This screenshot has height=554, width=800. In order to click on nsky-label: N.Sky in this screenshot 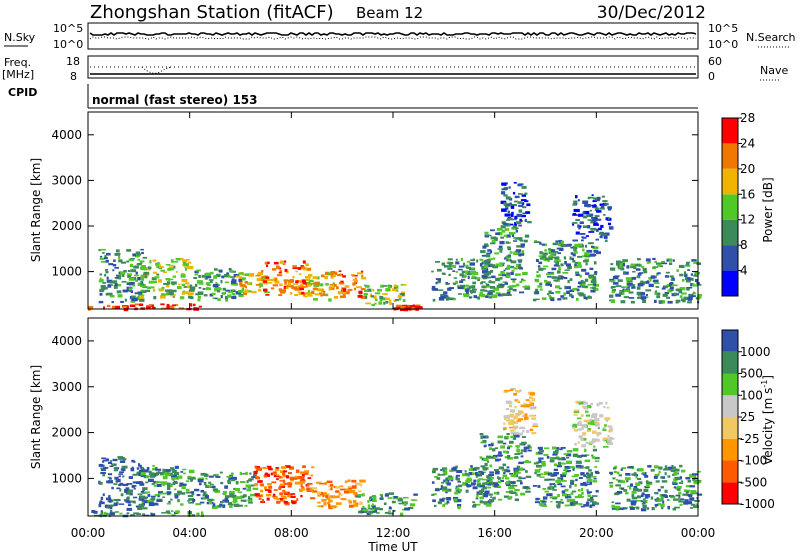, I will do `click(20, 37)`.